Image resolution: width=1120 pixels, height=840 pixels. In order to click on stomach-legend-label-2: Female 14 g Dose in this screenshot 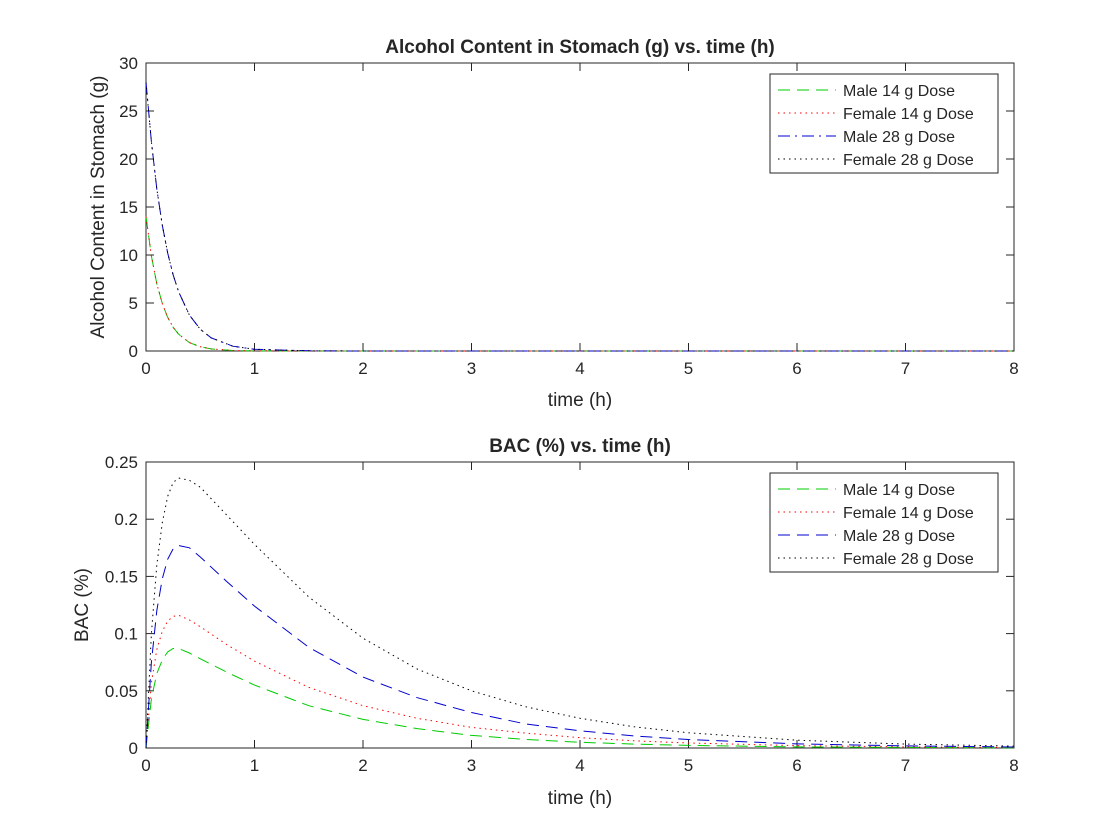, I will do `click(908, 114)`.